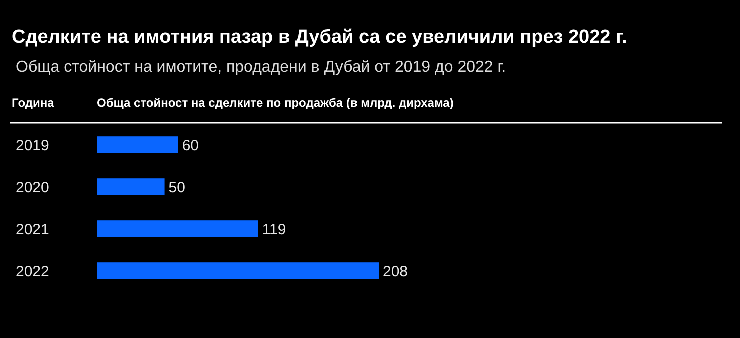 The height and width of the screenshot is (338, 740). What do you see at coordinates (261, 67) in the screenshot?
I see `chart-subtitle: Обща стойност на имотите, продадени в Дубай от 2019 до 2022 г.` at bounding box center [261, 67].